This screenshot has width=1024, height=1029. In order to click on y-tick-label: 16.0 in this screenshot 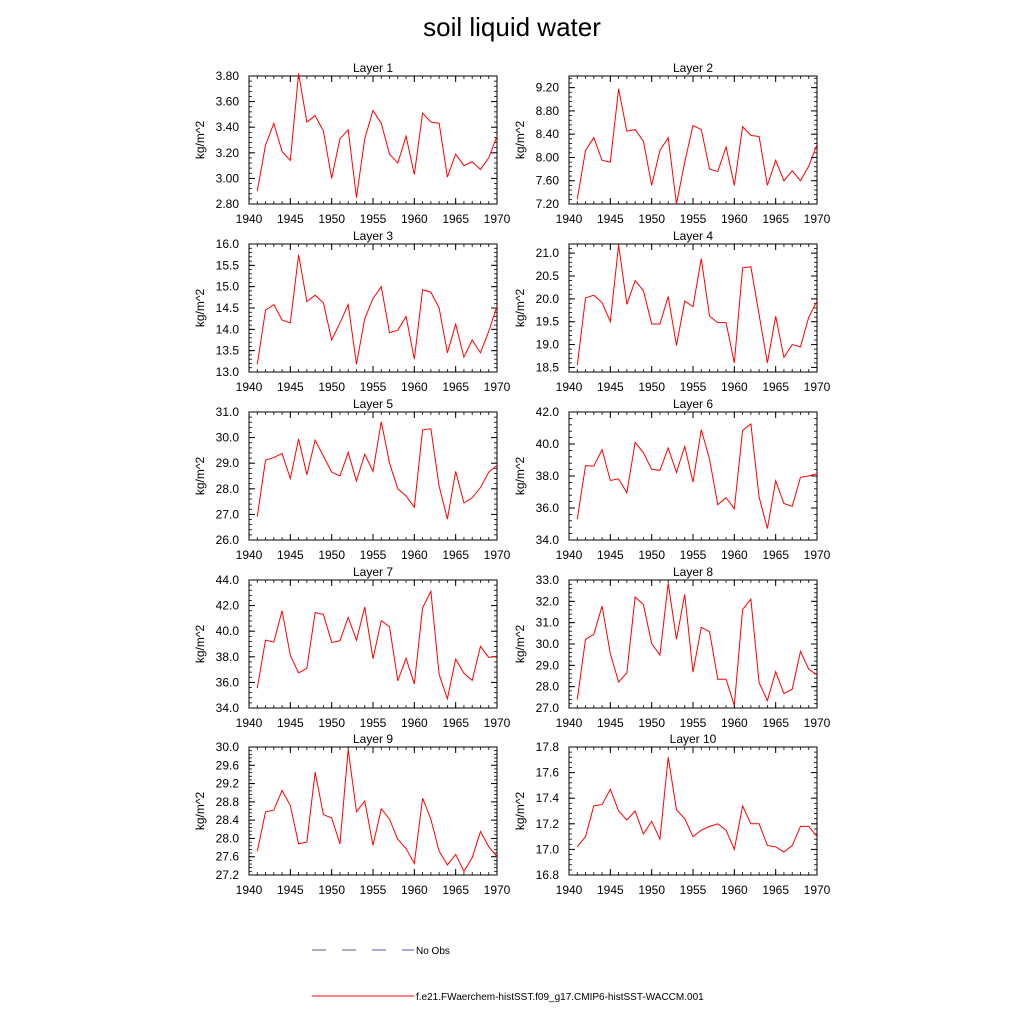, I will do `click(228, 244)`.